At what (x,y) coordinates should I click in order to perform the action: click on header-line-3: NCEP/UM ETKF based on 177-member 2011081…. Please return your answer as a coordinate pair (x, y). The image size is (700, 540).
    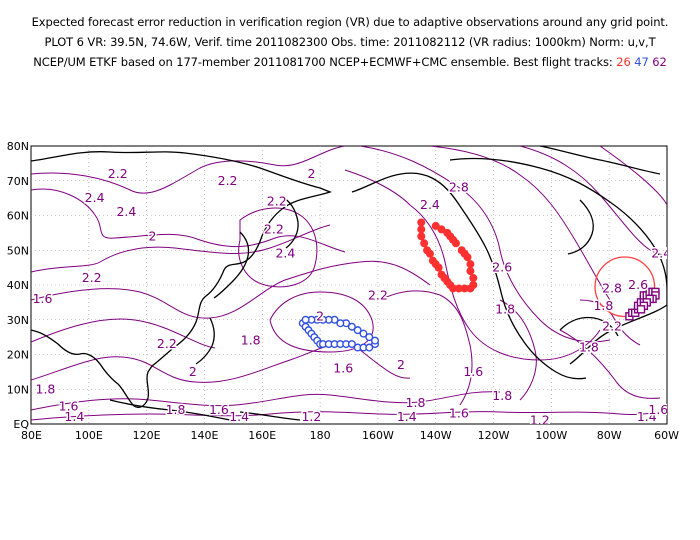
    Looking at the image, I should click on (350, 62).